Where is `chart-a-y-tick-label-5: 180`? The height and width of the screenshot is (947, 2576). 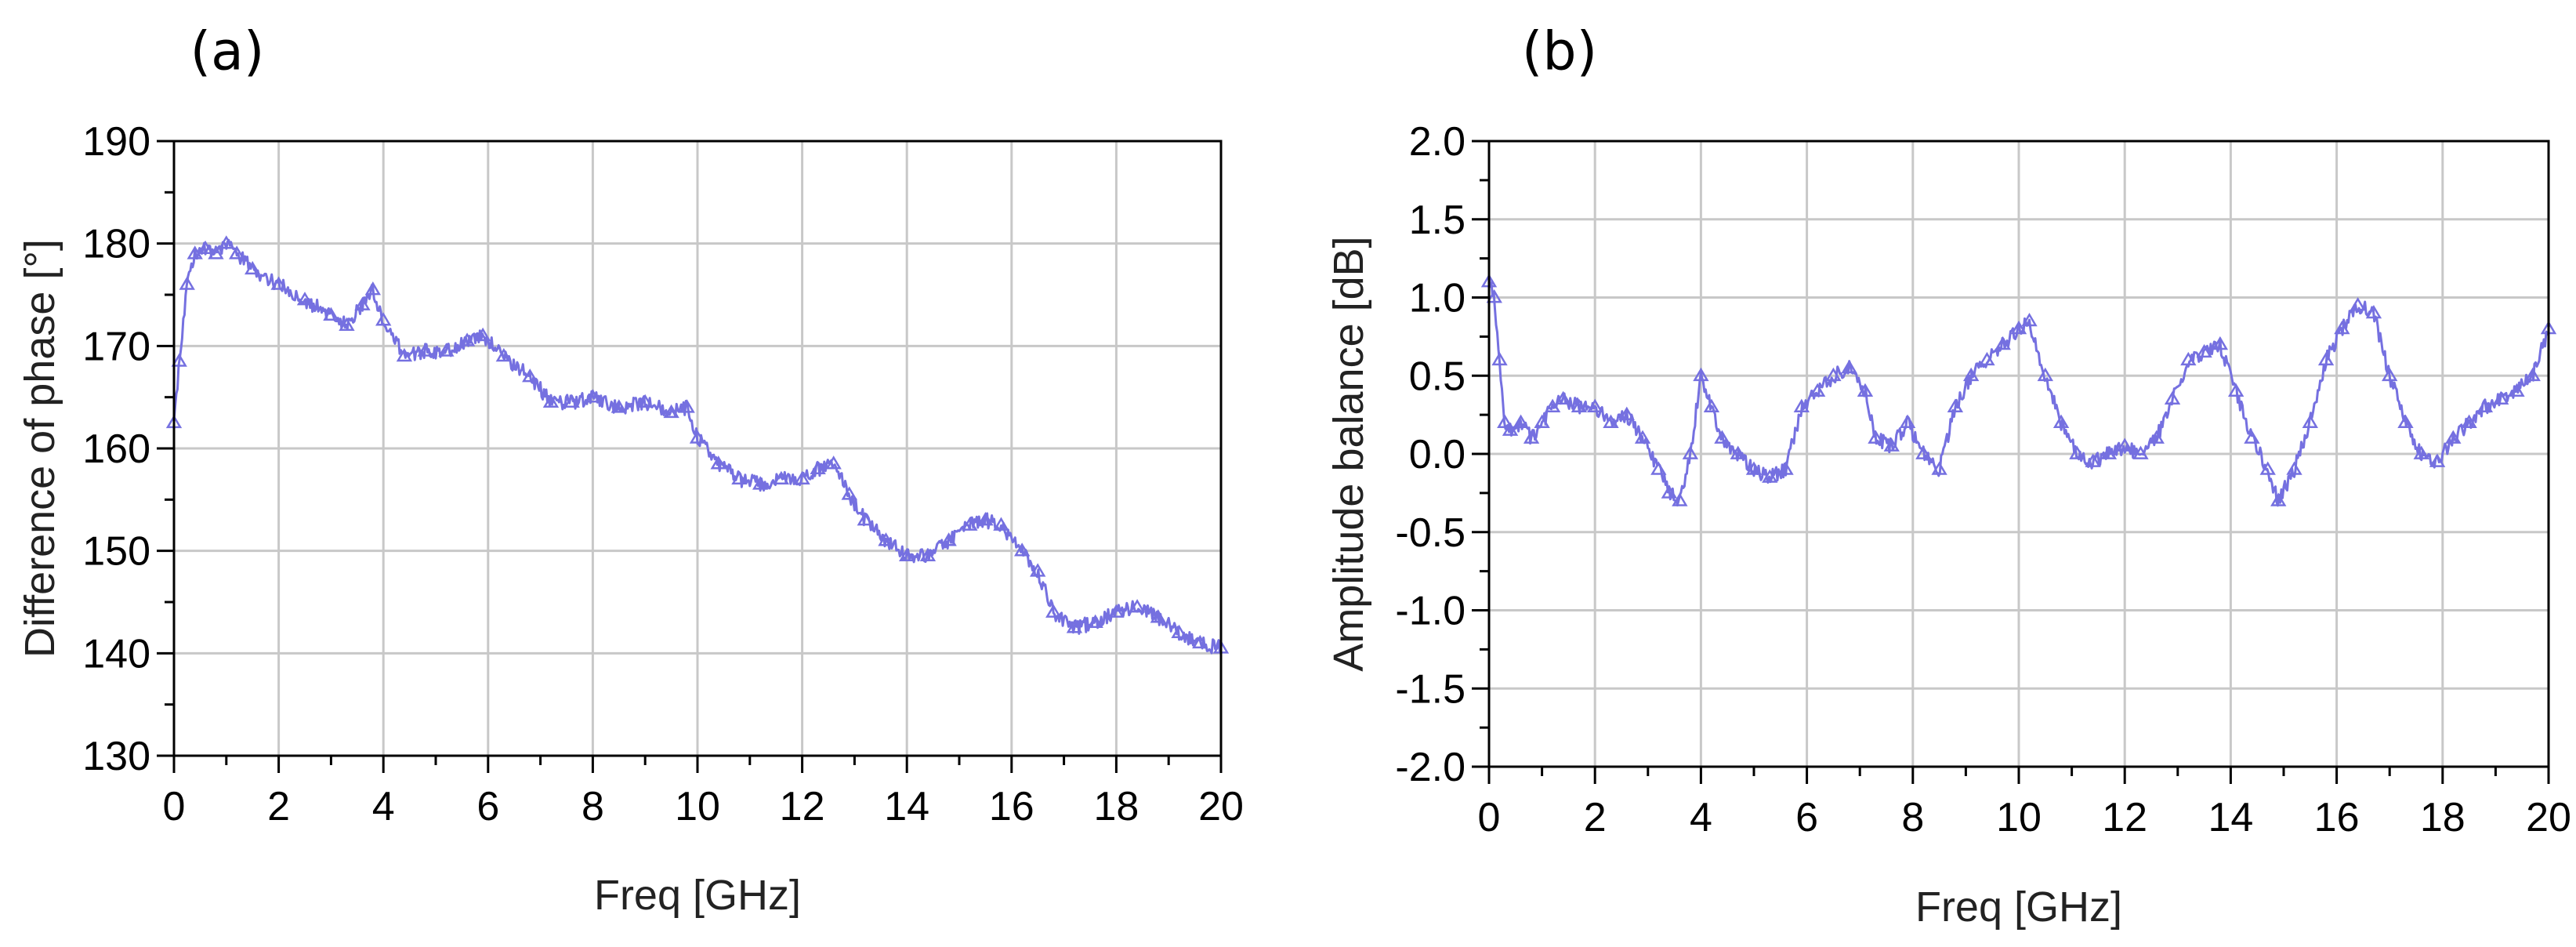 chart-a-y-tick-label-5: 180 is located at coordinates (116, 245).